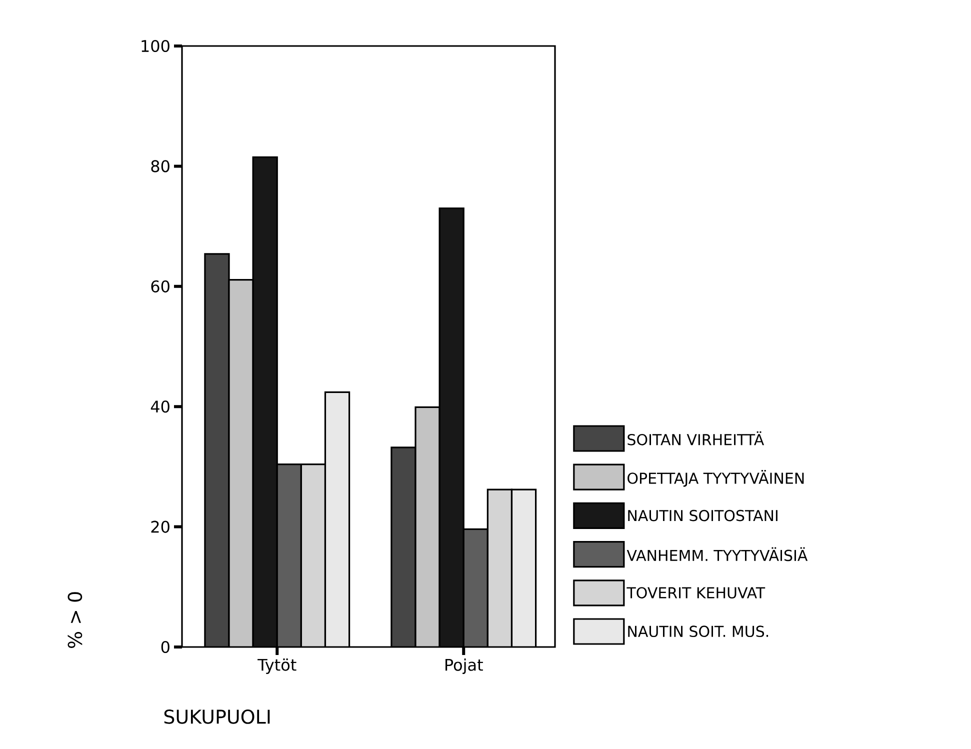 This screenshot has height=749, width=971. I want to click on legend-label: OPETTAJA TYYTYVÄINEN, so click(716, 478).